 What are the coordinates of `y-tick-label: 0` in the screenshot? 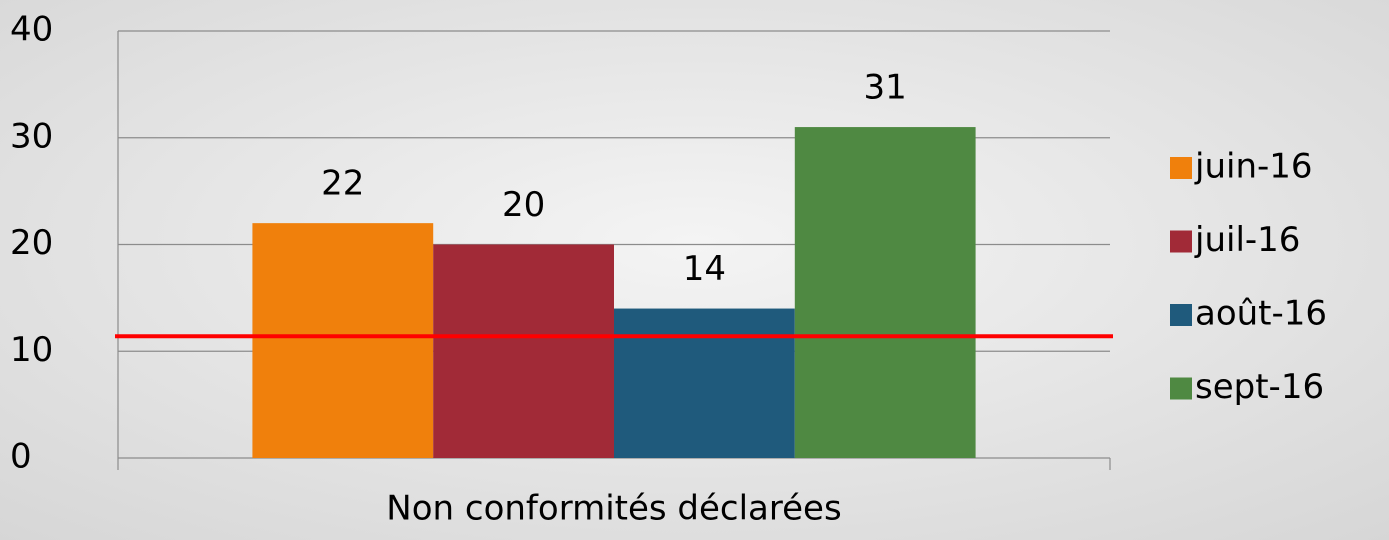 It's located at (21, 457).